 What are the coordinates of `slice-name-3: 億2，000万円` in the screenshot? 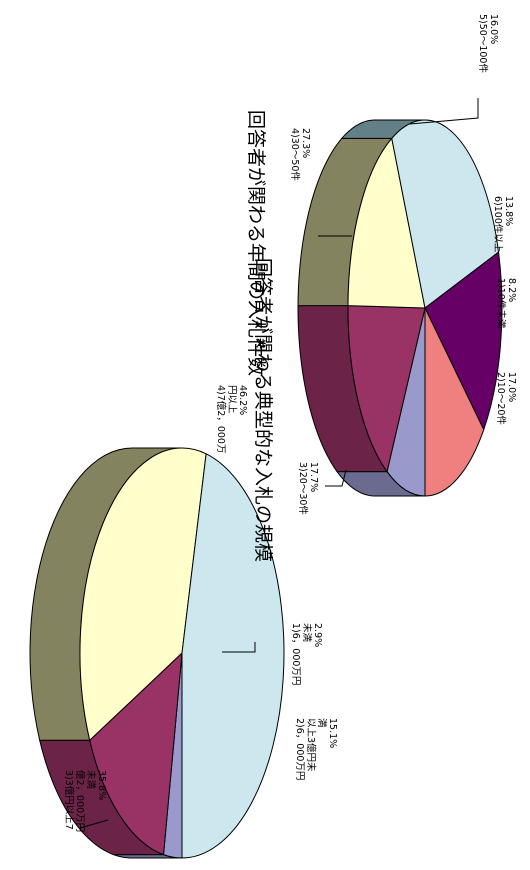 It's located at (80, 801).